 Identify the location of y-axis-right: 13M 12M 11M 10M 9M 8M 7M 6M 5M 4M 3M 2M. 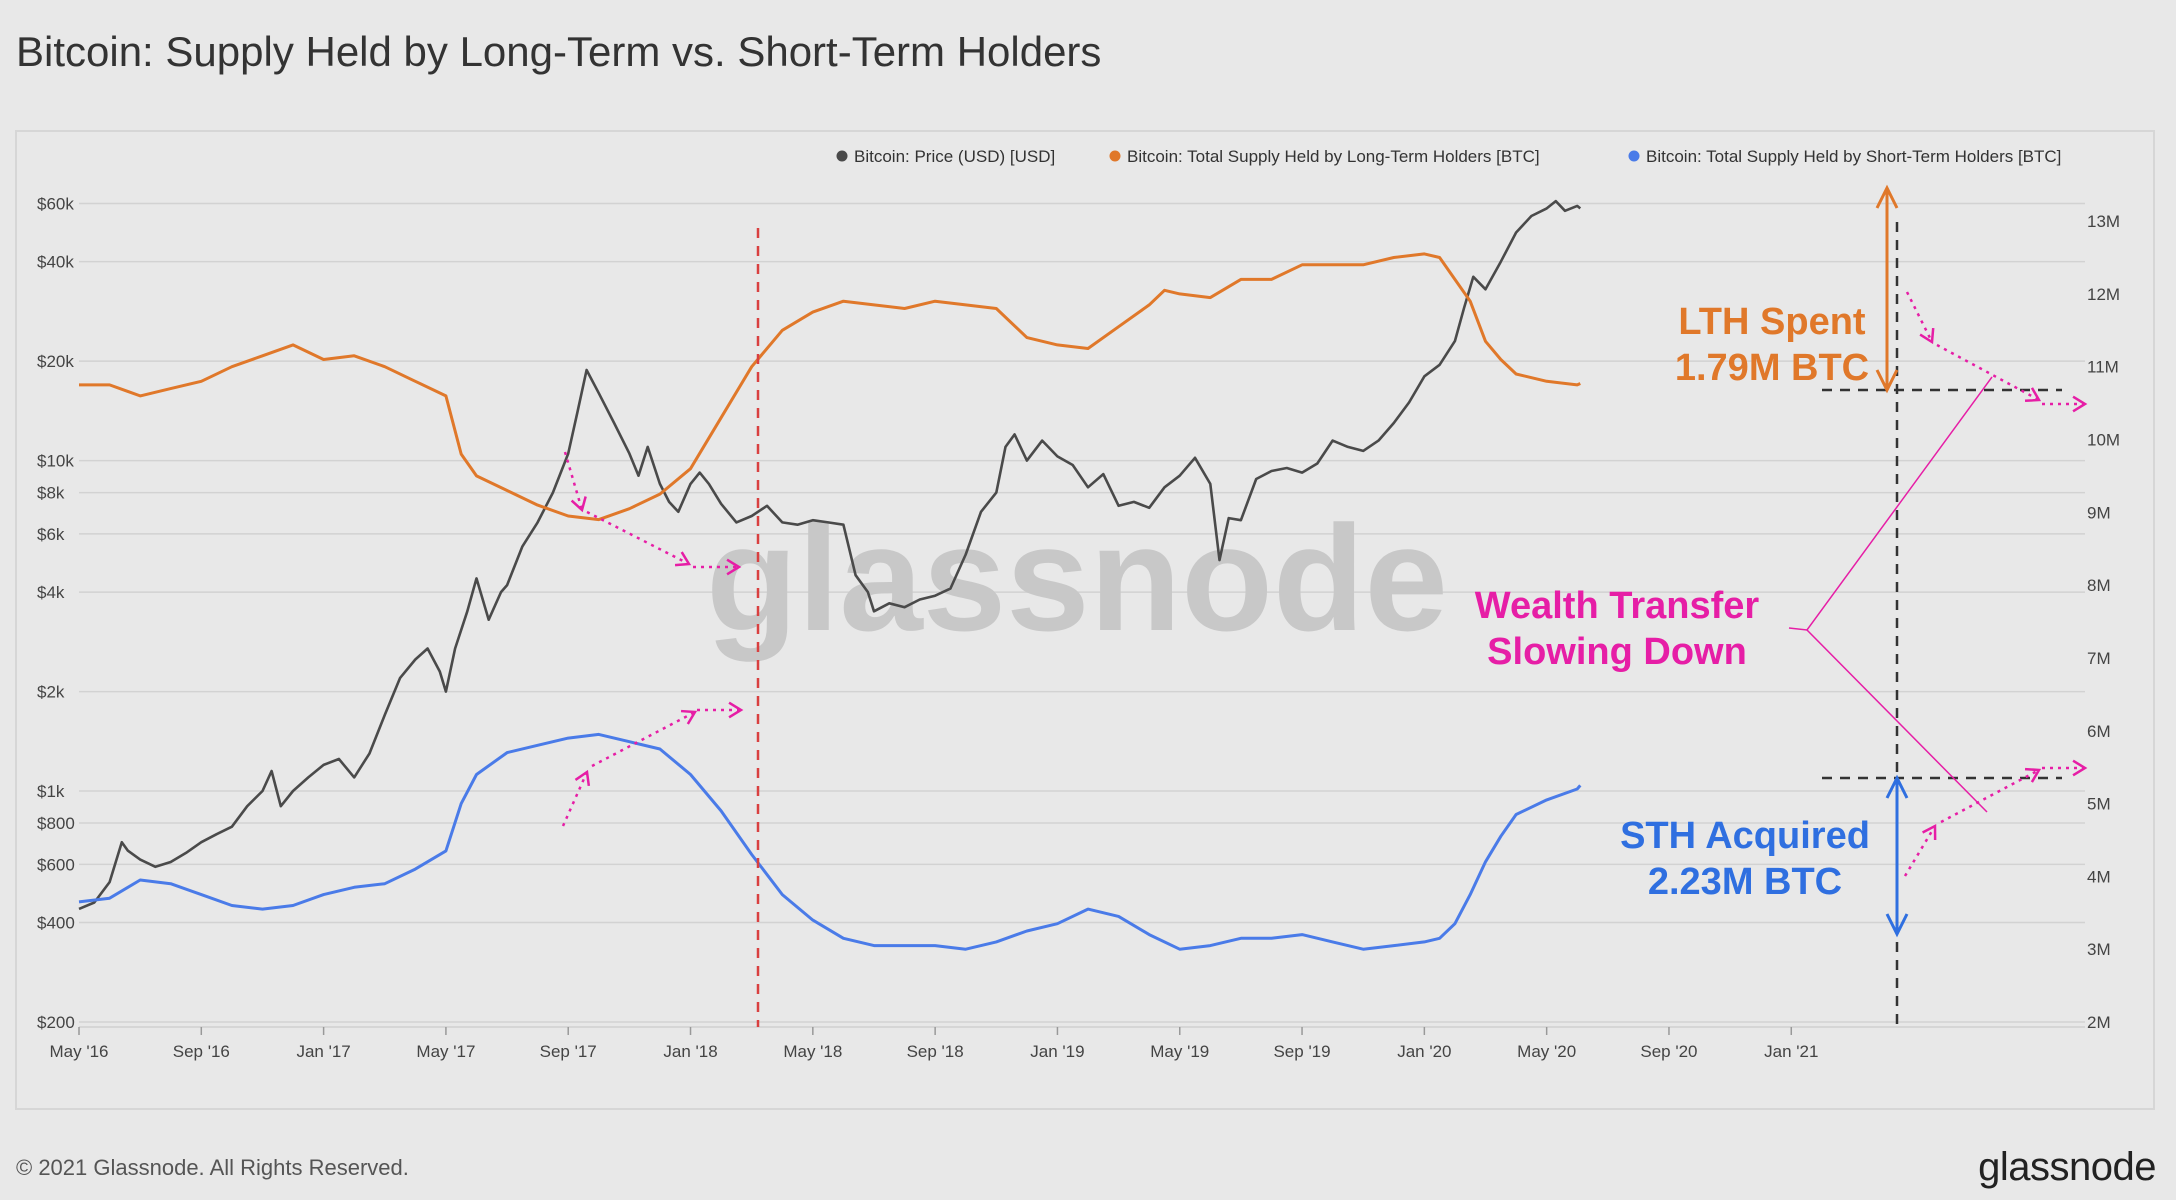
(2103, 622).